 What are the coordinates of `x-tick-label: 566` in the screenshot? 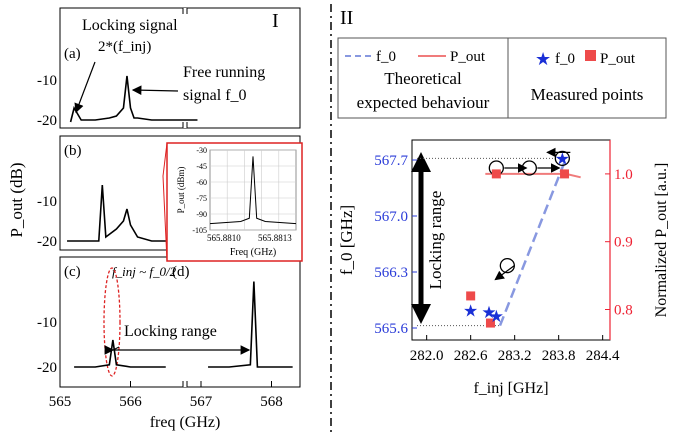 It's located at (130, 402).